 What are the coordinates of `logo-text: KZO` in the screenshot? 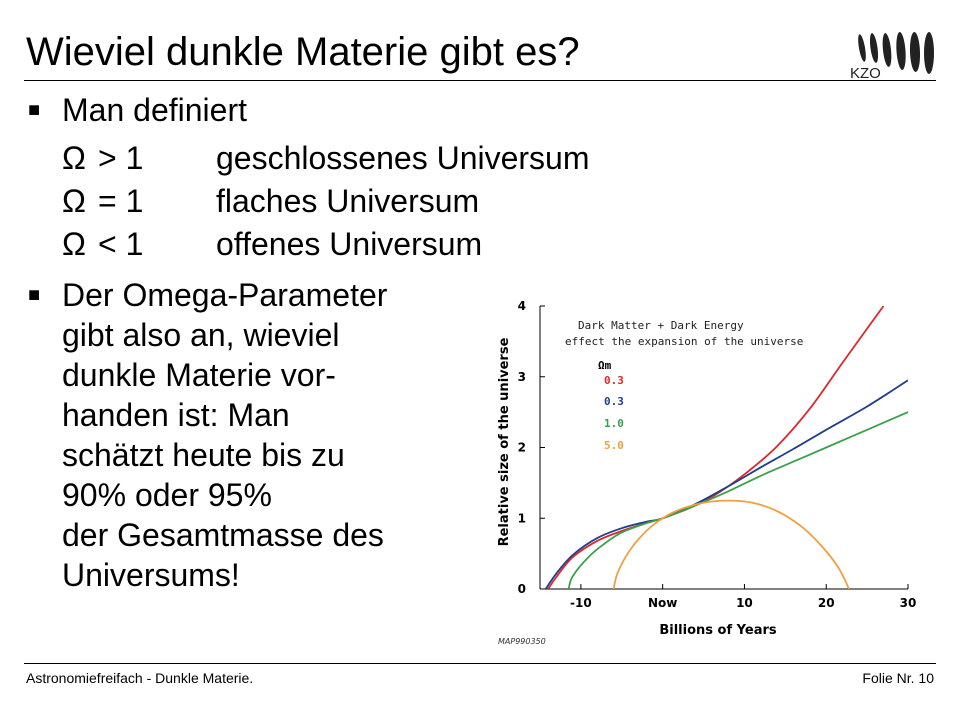 It's located at (865, 72).